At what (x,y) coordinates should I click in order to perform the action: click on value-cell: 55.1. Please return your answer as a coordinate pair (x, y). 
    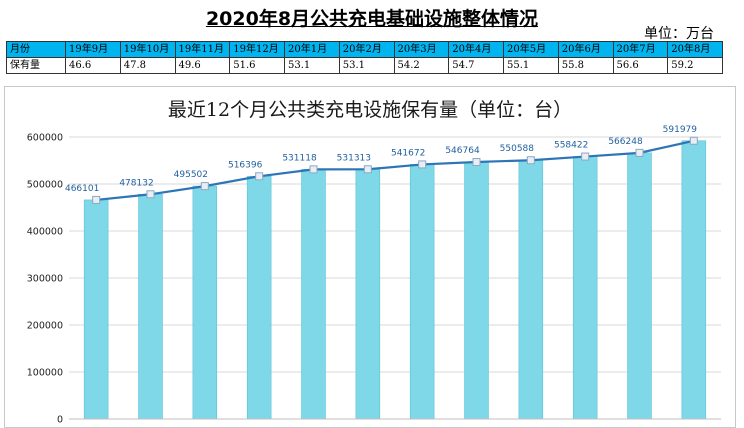
    Looking at the image, I should click on (531, 65).